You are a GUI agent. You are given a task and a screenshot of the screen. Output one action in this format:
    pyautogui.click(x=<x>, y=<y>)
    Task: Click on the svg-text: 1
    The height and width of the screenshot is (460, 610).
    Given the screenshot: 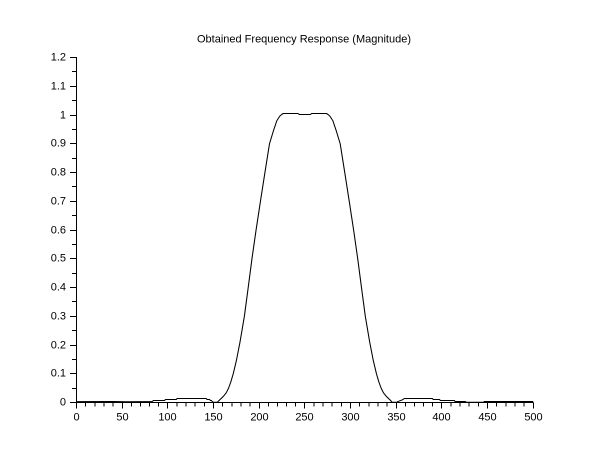 What is the action you would take?
    pyautogui.click(x=63, y=116)
    